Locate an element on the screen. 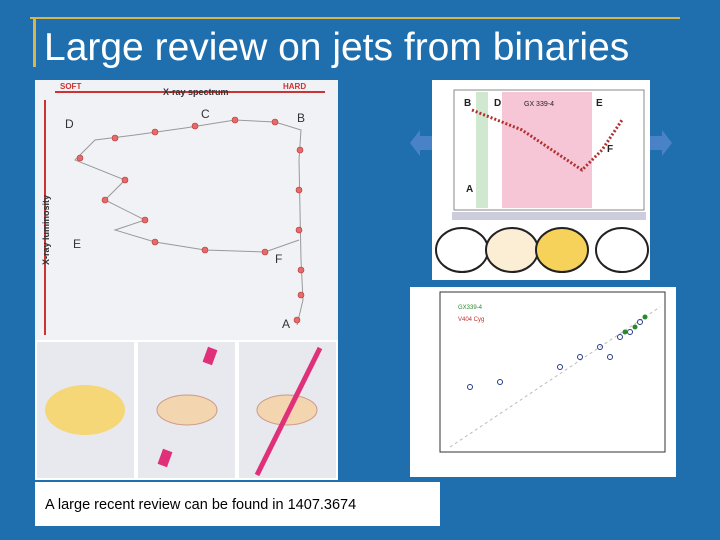 The height and width of the screenshot is (540, 720). arrow-right is located at coordinates (661, 143).